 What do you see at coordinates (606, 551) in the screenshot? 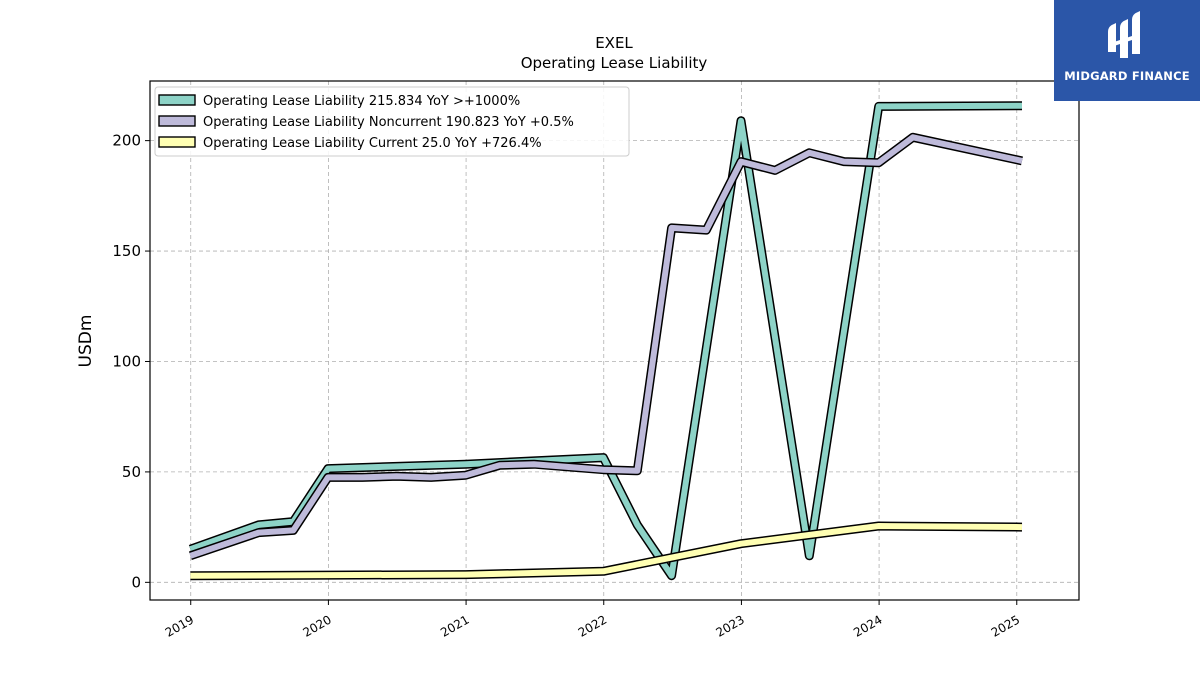
I see `series-line` at bounding box center [606, 551].